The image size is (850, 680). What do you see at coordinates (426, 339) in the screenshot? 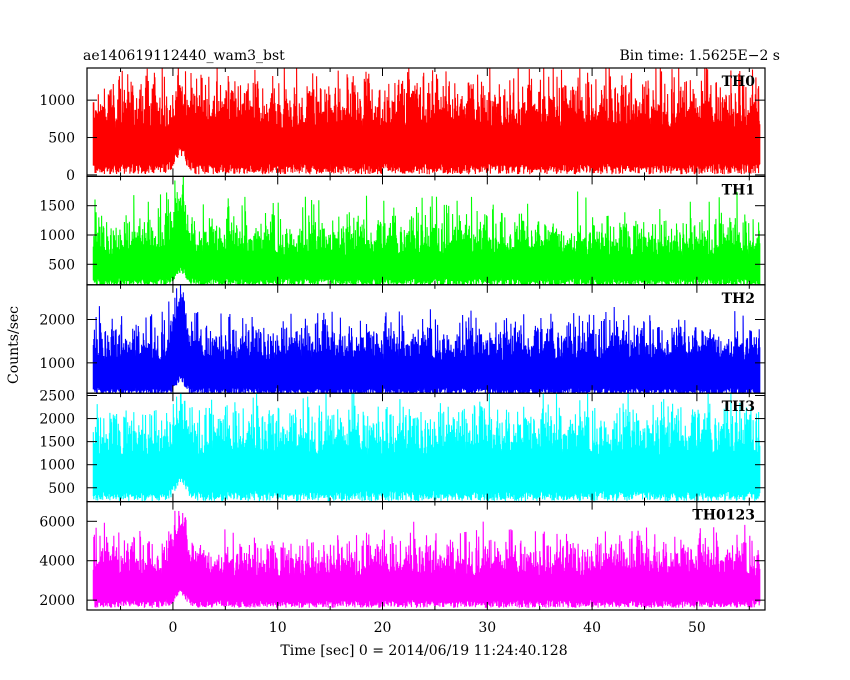
I see `series-line-th2` at bounding box center [426, 339].